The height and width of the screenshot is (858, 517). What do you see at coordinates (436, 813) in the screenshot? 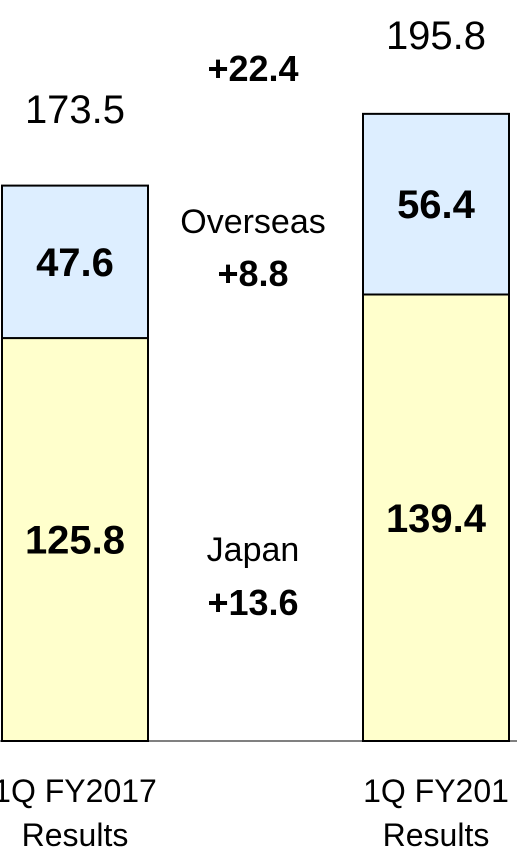
I see `category-label-2: 1Q FY201 Results` at bounding box center [436, 813].